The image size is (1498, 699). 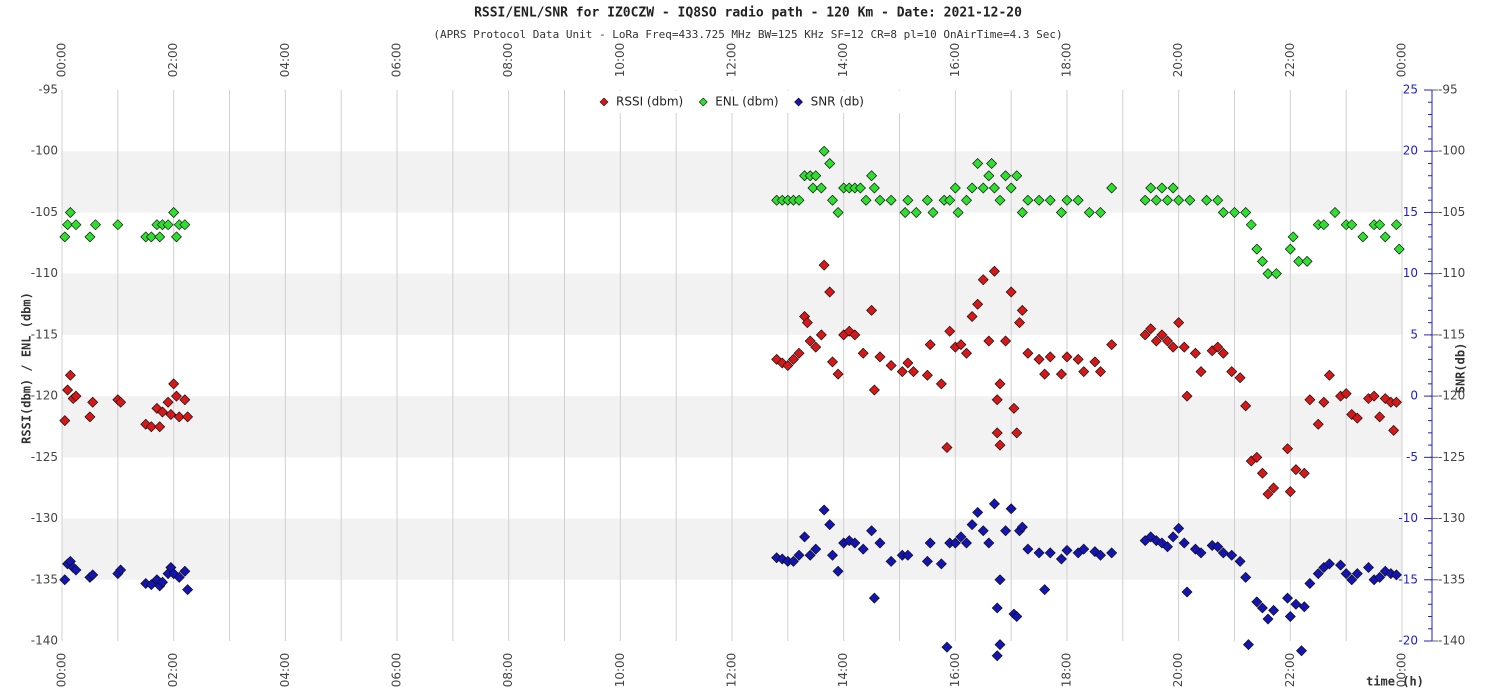 What do you see at coordinates (27, 368) in the screenshot?
I see `y-axis-label: RSSI(dbm) / ENL (dbm)` at bounding box center [27, 368].